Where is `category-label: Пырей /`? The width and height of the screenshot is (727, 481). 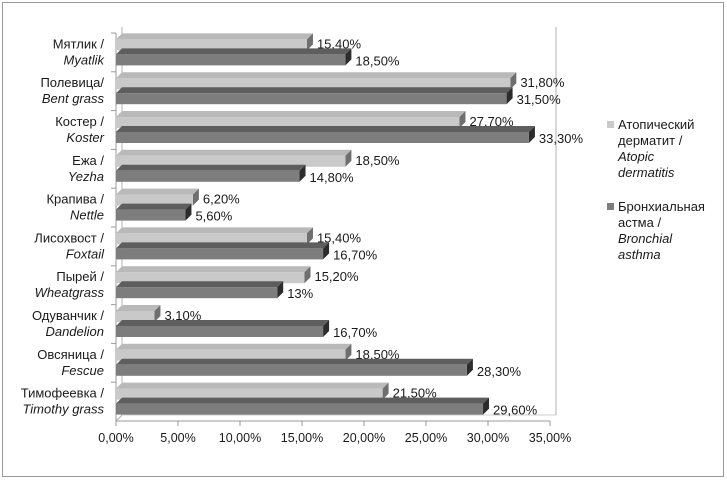 category-label: Пырей / is located at coordinates (80, 276).